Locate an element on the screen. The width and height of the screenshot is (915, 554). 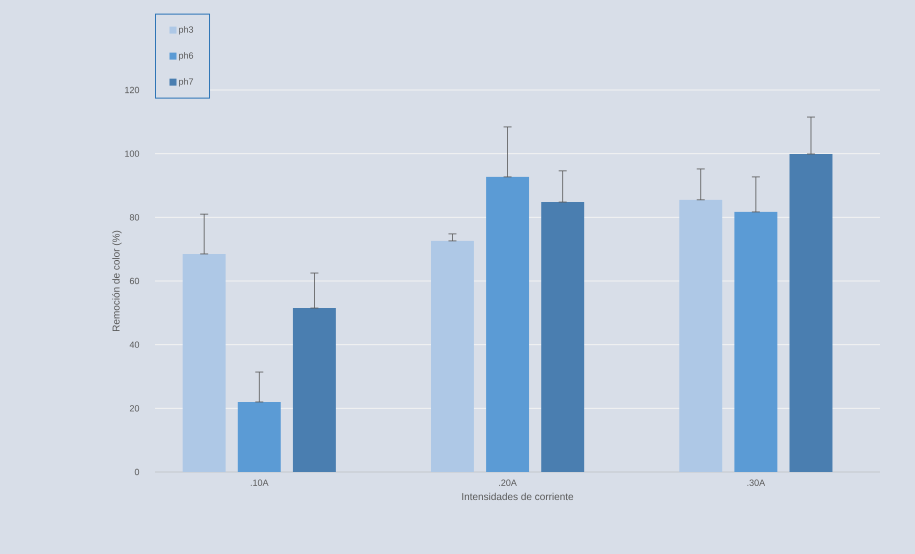
y-axis-title: Remoción de color (%) is located at coordinates (117, 281).